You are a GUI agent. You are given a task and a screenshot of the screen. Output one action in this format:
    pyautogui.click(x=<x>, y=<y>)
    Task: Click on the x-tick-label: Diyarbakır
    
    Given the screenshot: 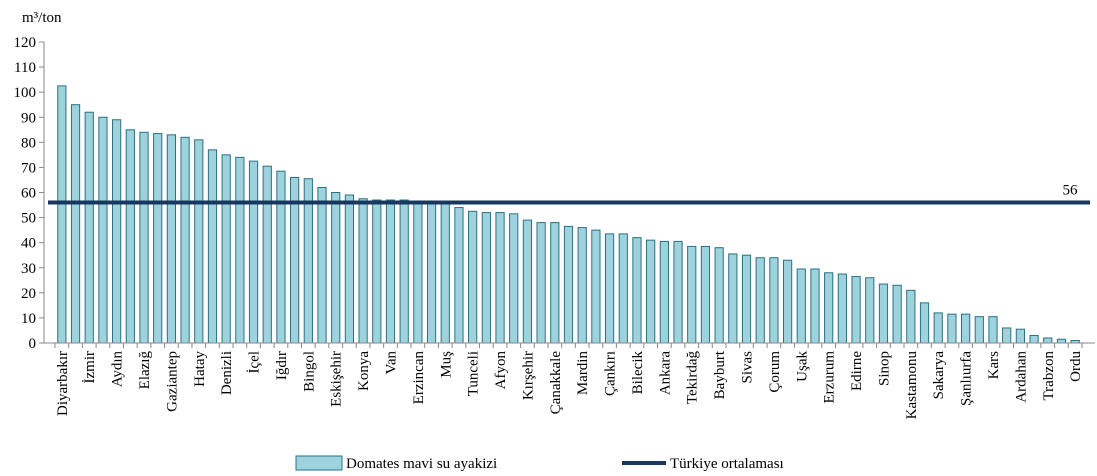 What is the action you would take?
    pyautogui.click(x=63, y=383)
    